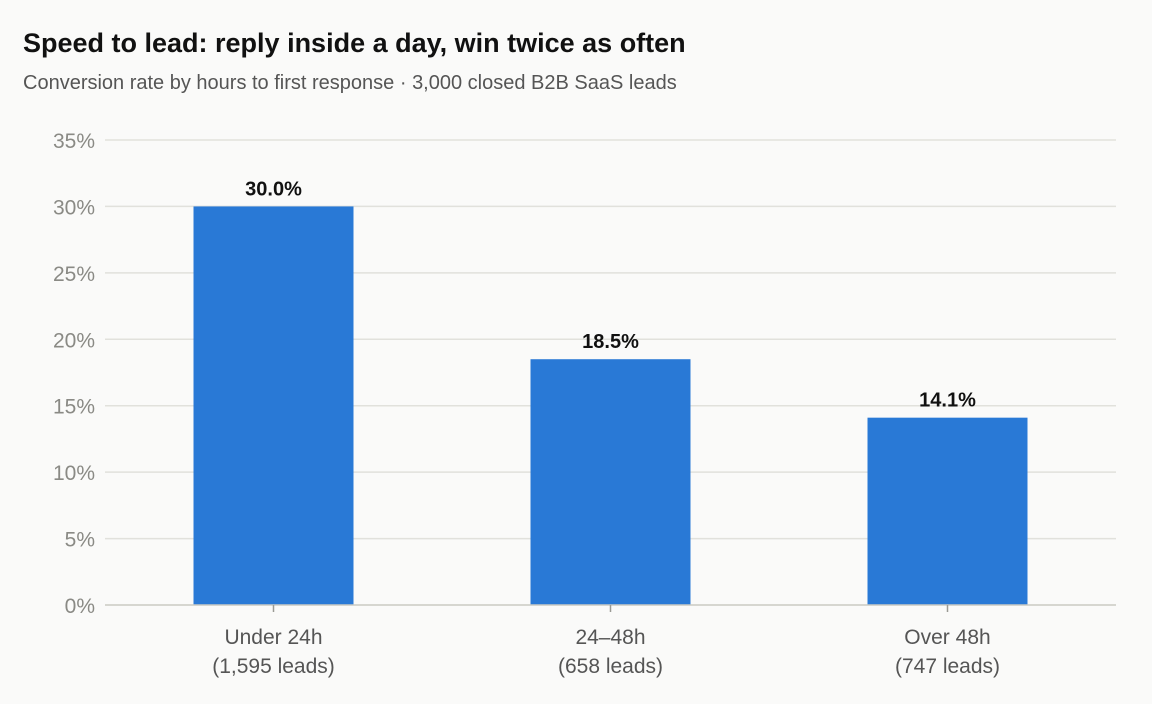 The image size is (1152, 704). I want to click on y-tick-label: 10%, so click(74, 473).